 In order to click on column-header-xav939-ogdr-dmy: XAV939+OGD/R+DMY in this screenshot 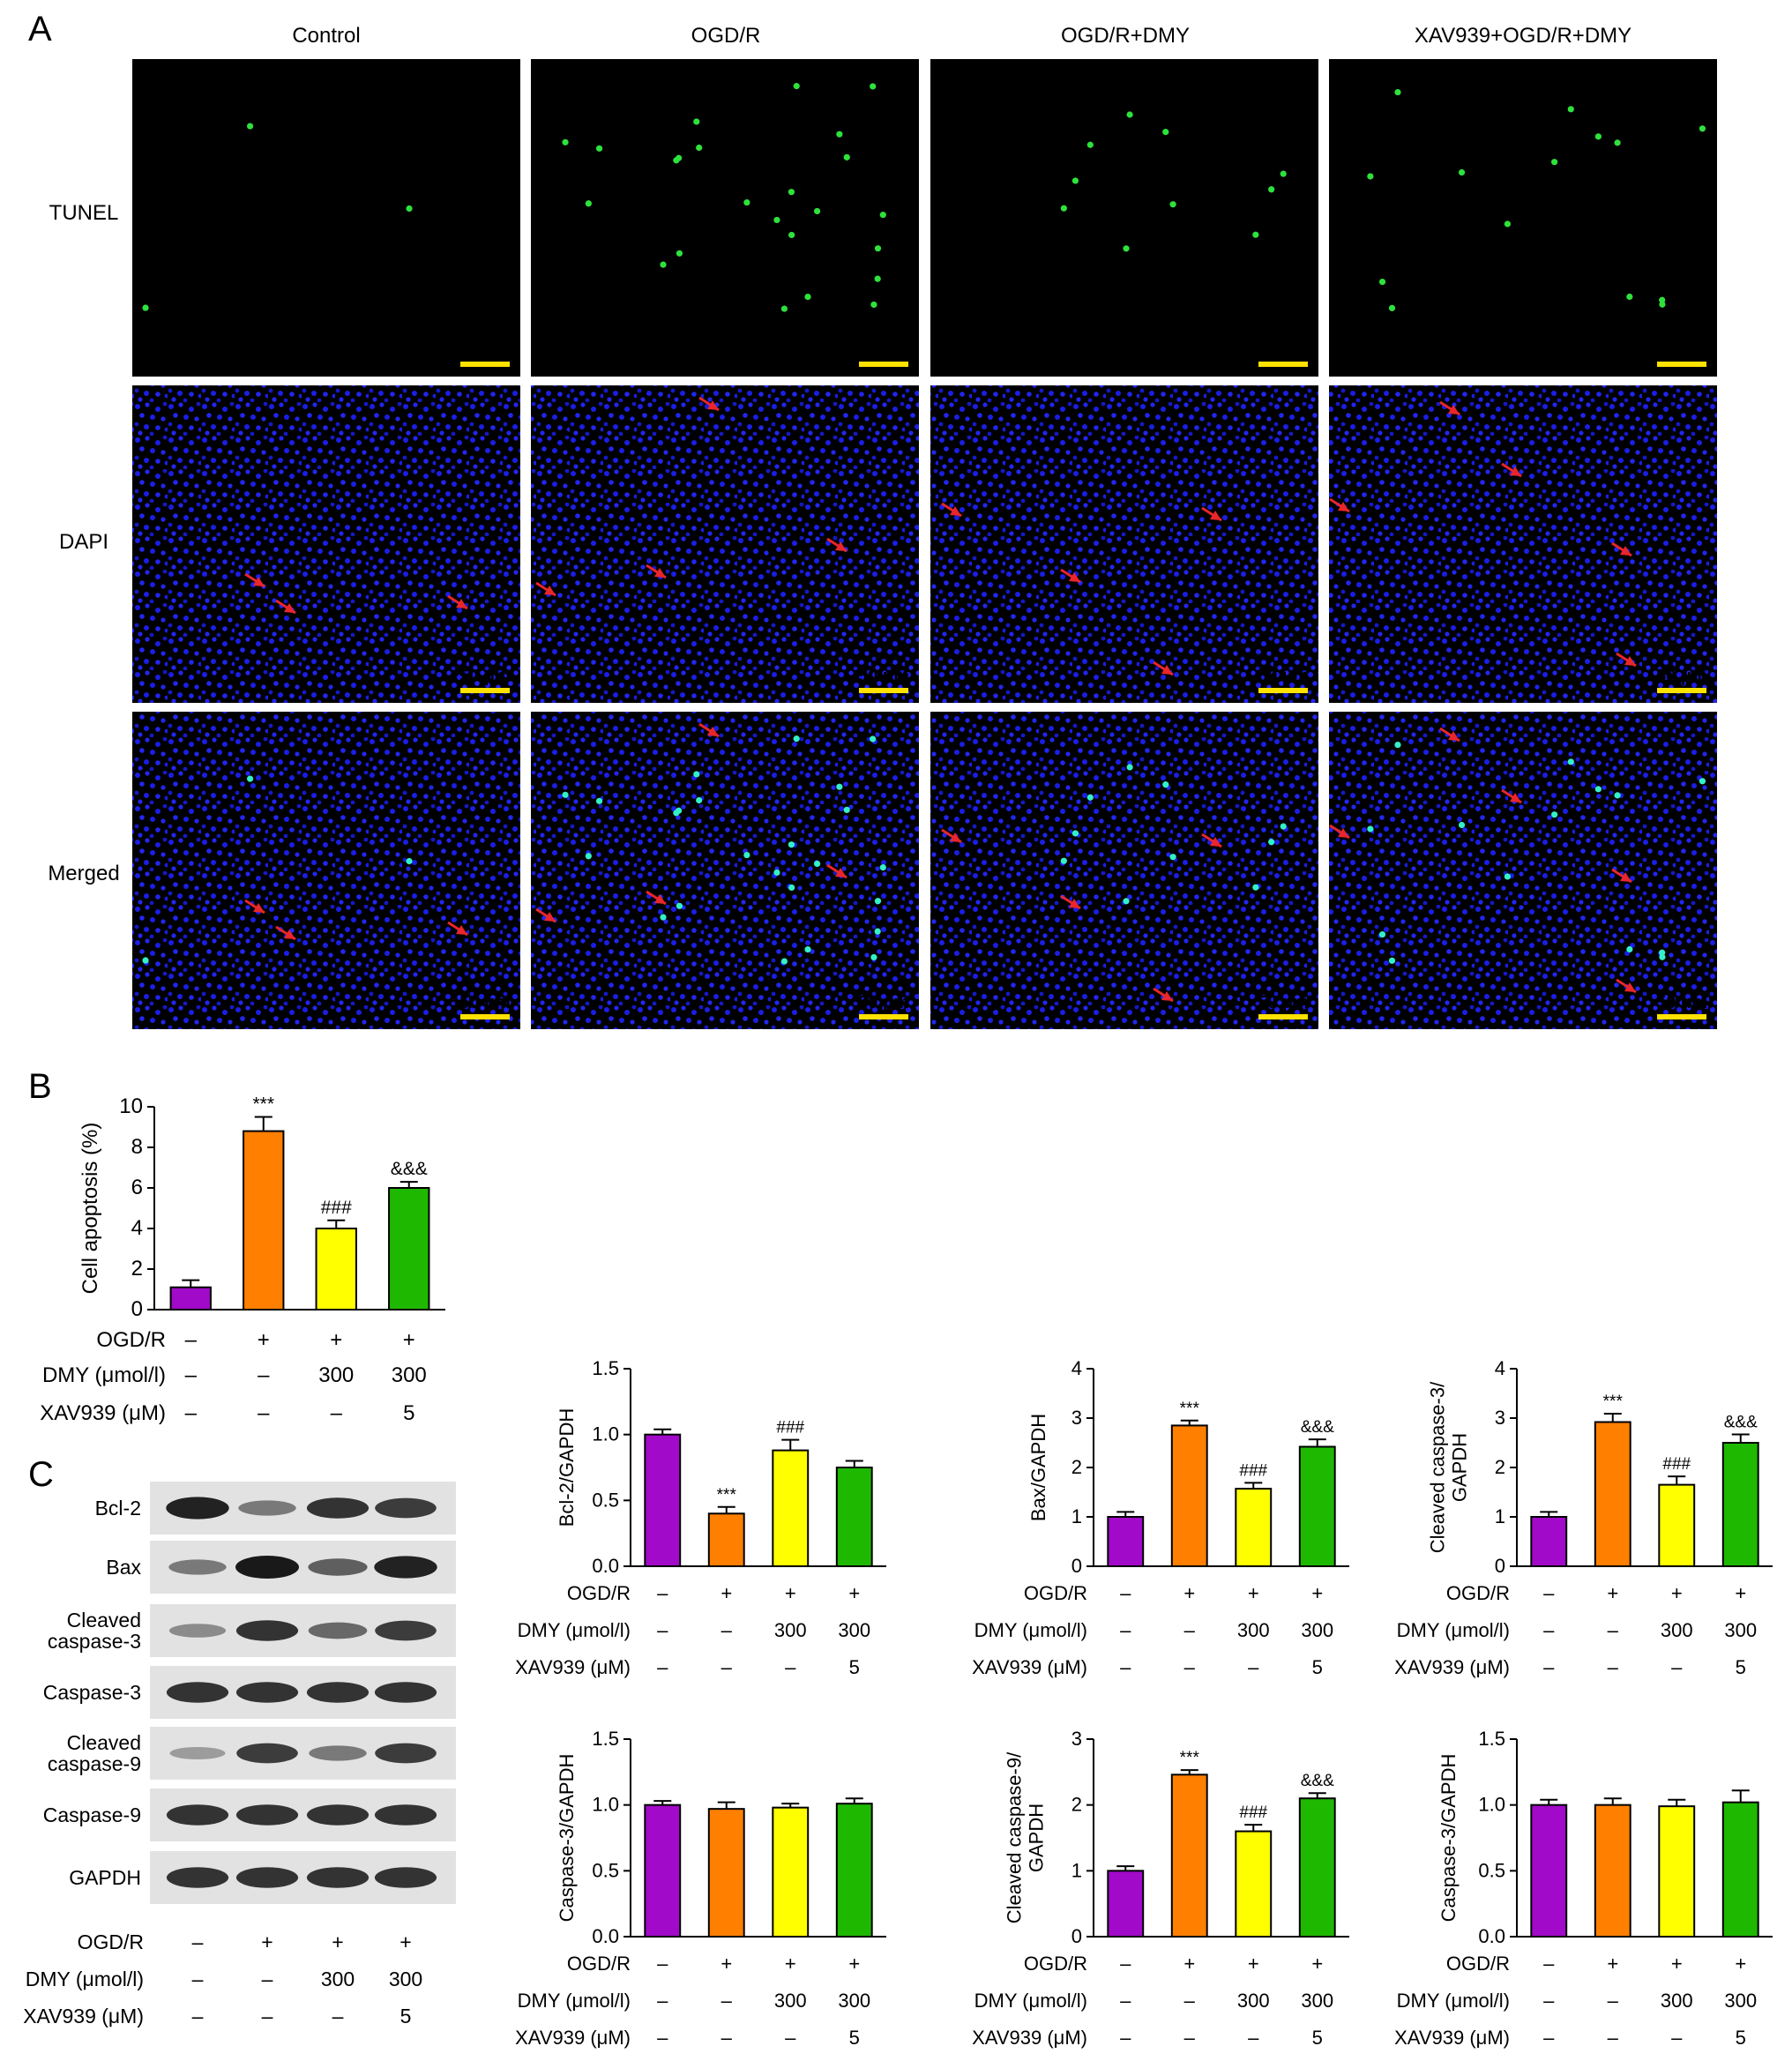, I will do `click(1523, 36)`.